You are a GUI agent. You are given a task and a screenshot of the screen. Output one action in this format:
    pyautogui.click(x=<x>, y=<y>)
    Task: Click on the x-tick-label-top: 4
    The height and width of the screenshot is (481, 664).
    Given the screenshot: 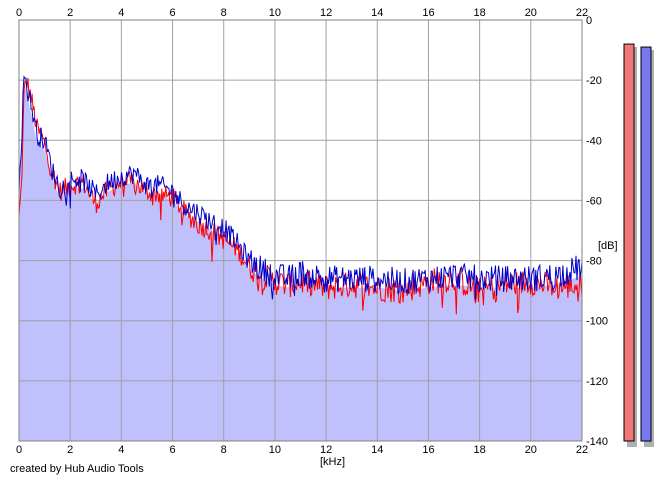 What is the action you would take?
    pyautogui.click(x=121, y=13)
    